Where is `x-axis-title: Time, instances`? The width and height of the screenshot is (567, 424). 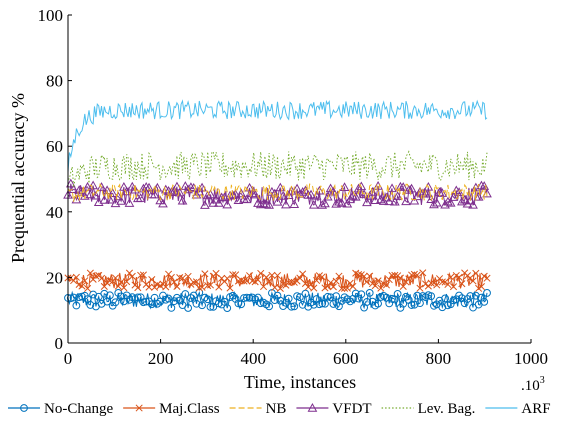
x-axis-title: Time, instances is located at coordinates (300, 382).